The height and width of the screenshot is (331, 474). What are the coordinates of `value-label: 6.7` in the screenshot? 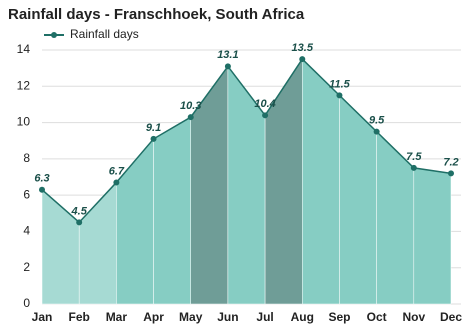 It's located at (117, 171).